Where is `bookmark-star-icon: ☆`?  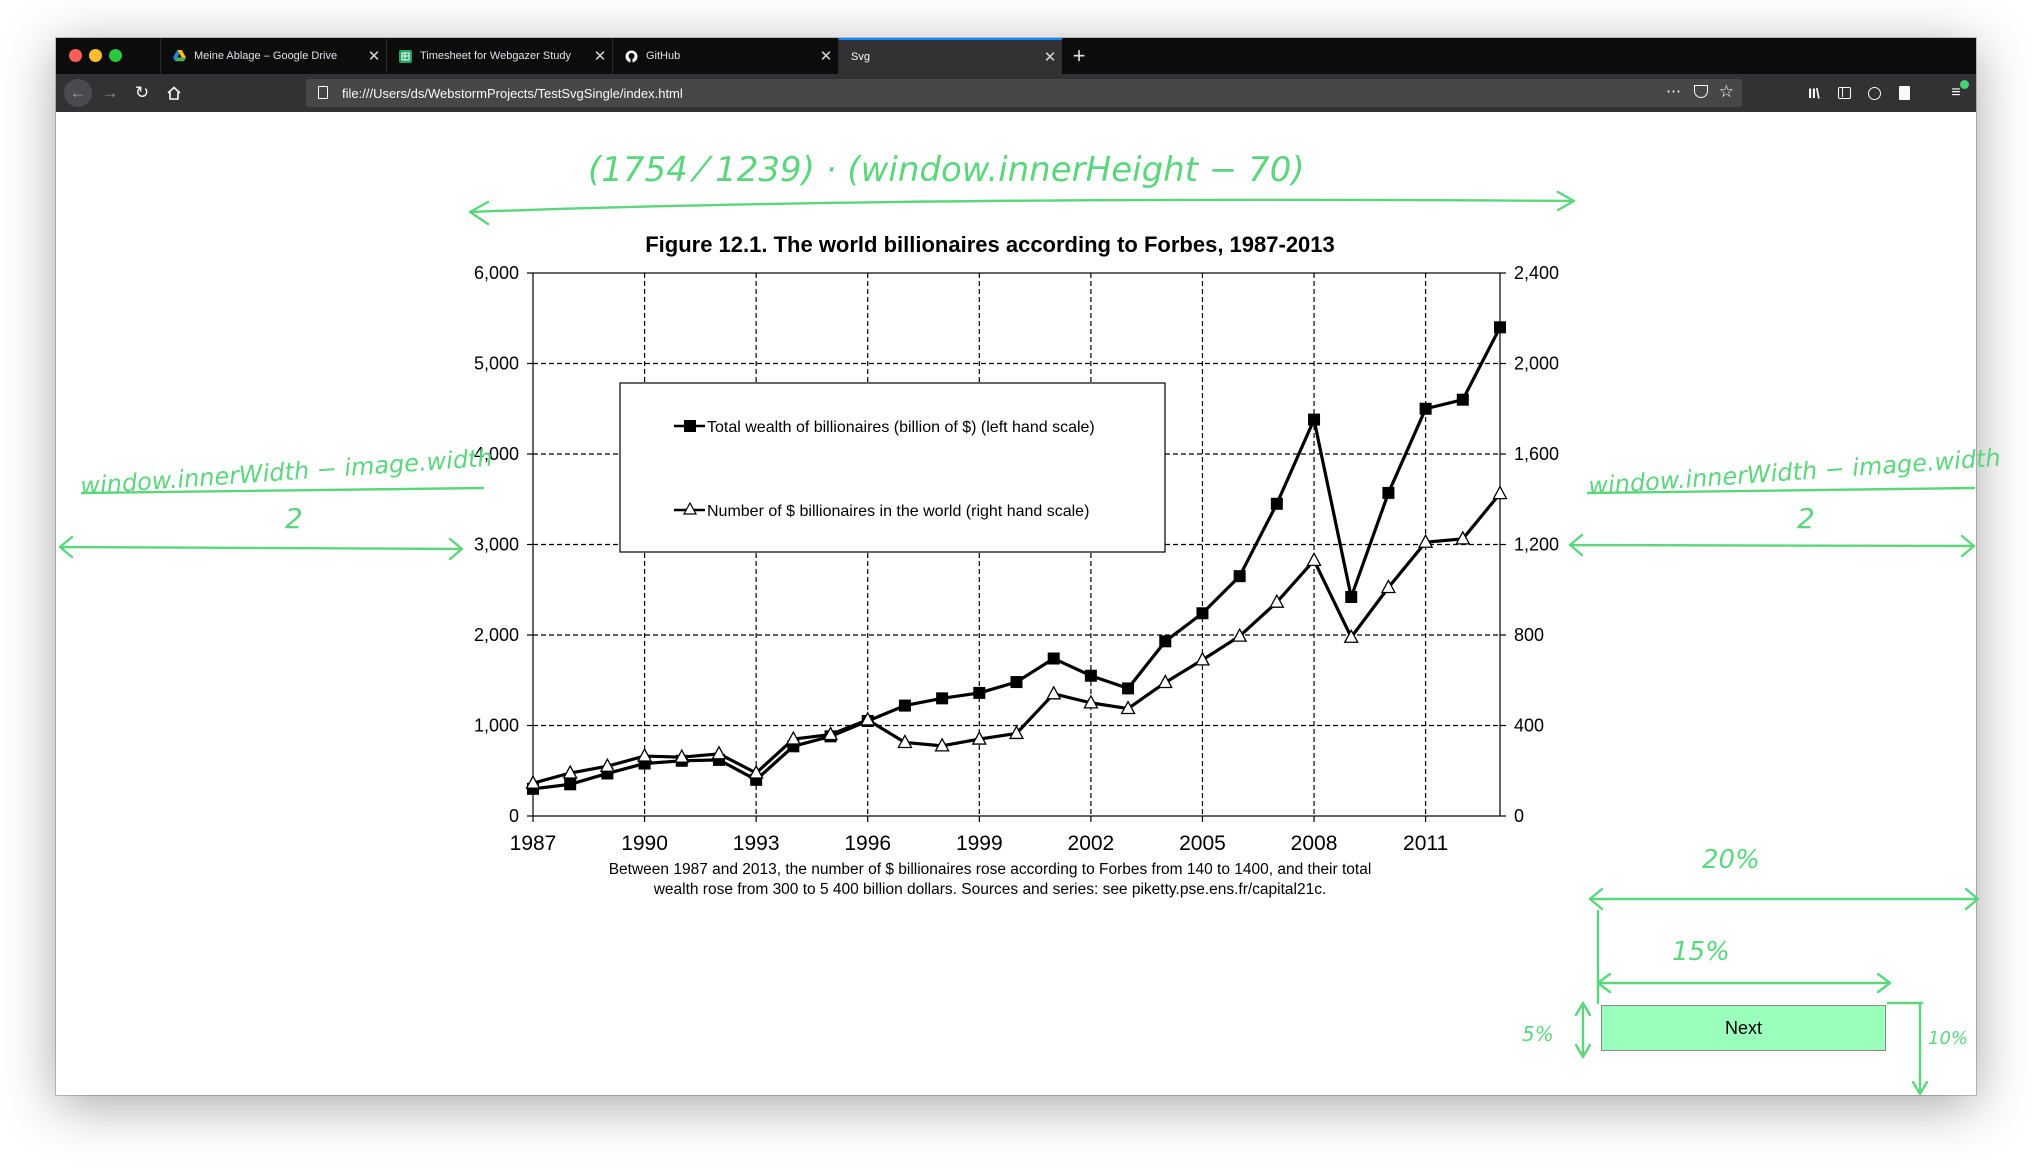
bookmark-star-icon: ☆ is located at coordinates (1726, 91).